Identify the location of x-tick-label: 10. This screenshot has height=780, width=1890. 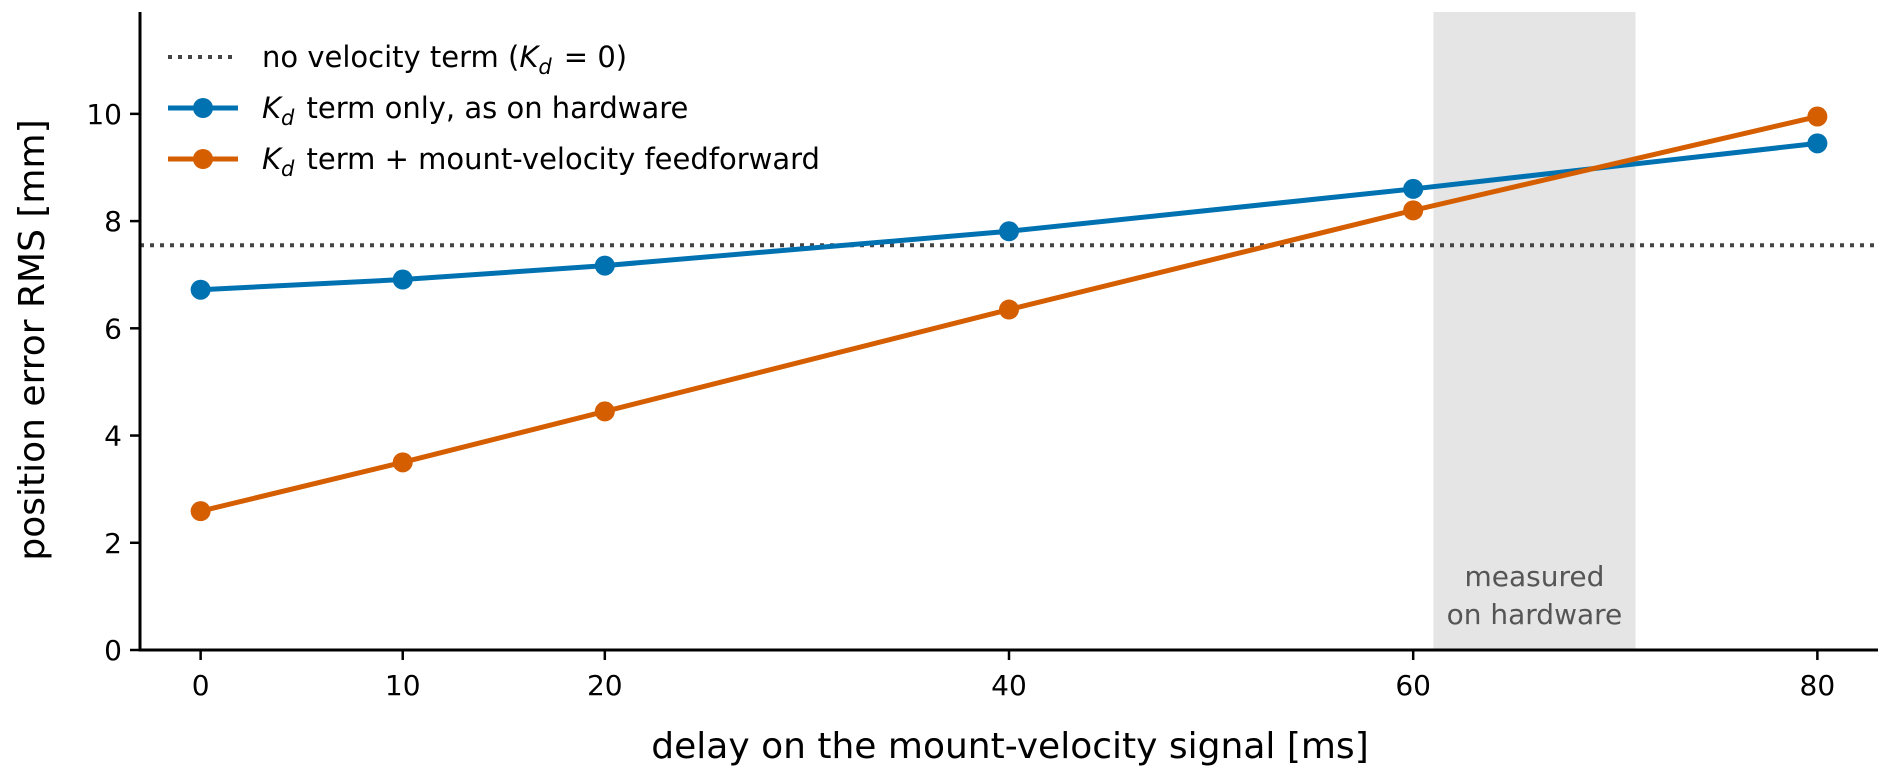
(403, 685).